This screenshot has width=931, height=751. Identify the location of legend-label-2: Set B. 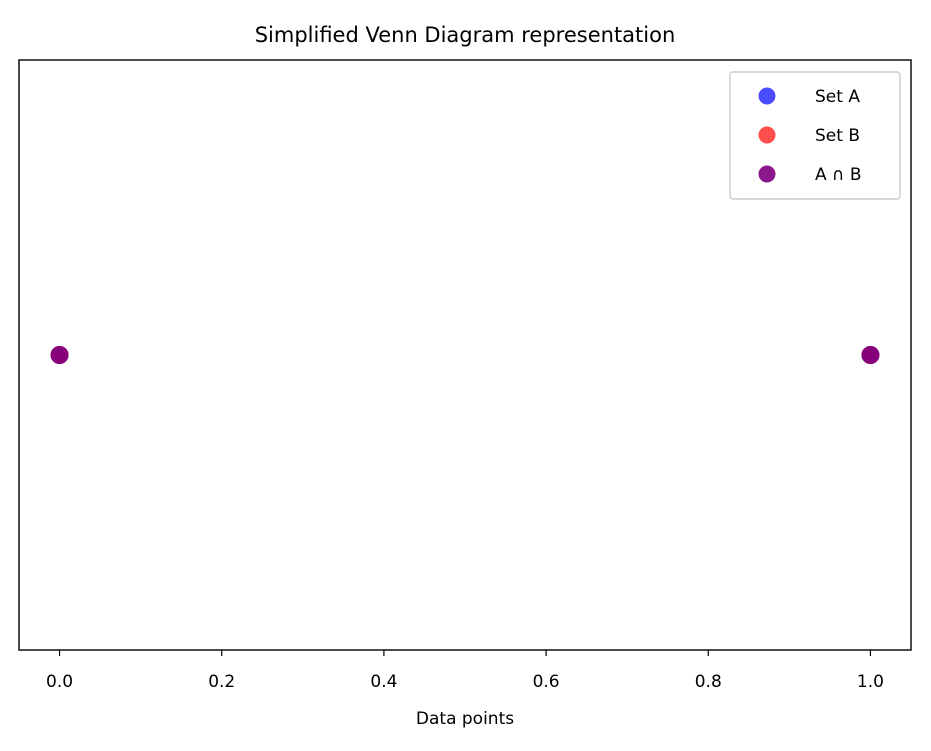
(837, 136).